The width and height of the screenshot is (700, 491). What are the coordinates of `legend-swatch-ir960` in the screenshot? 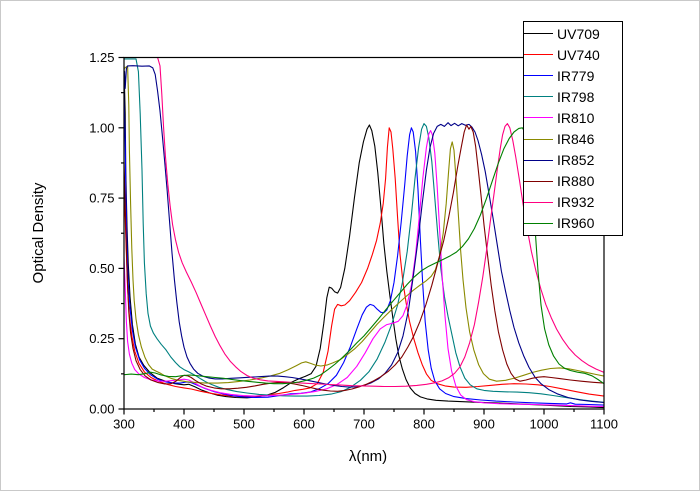 It's located at (538, 223).